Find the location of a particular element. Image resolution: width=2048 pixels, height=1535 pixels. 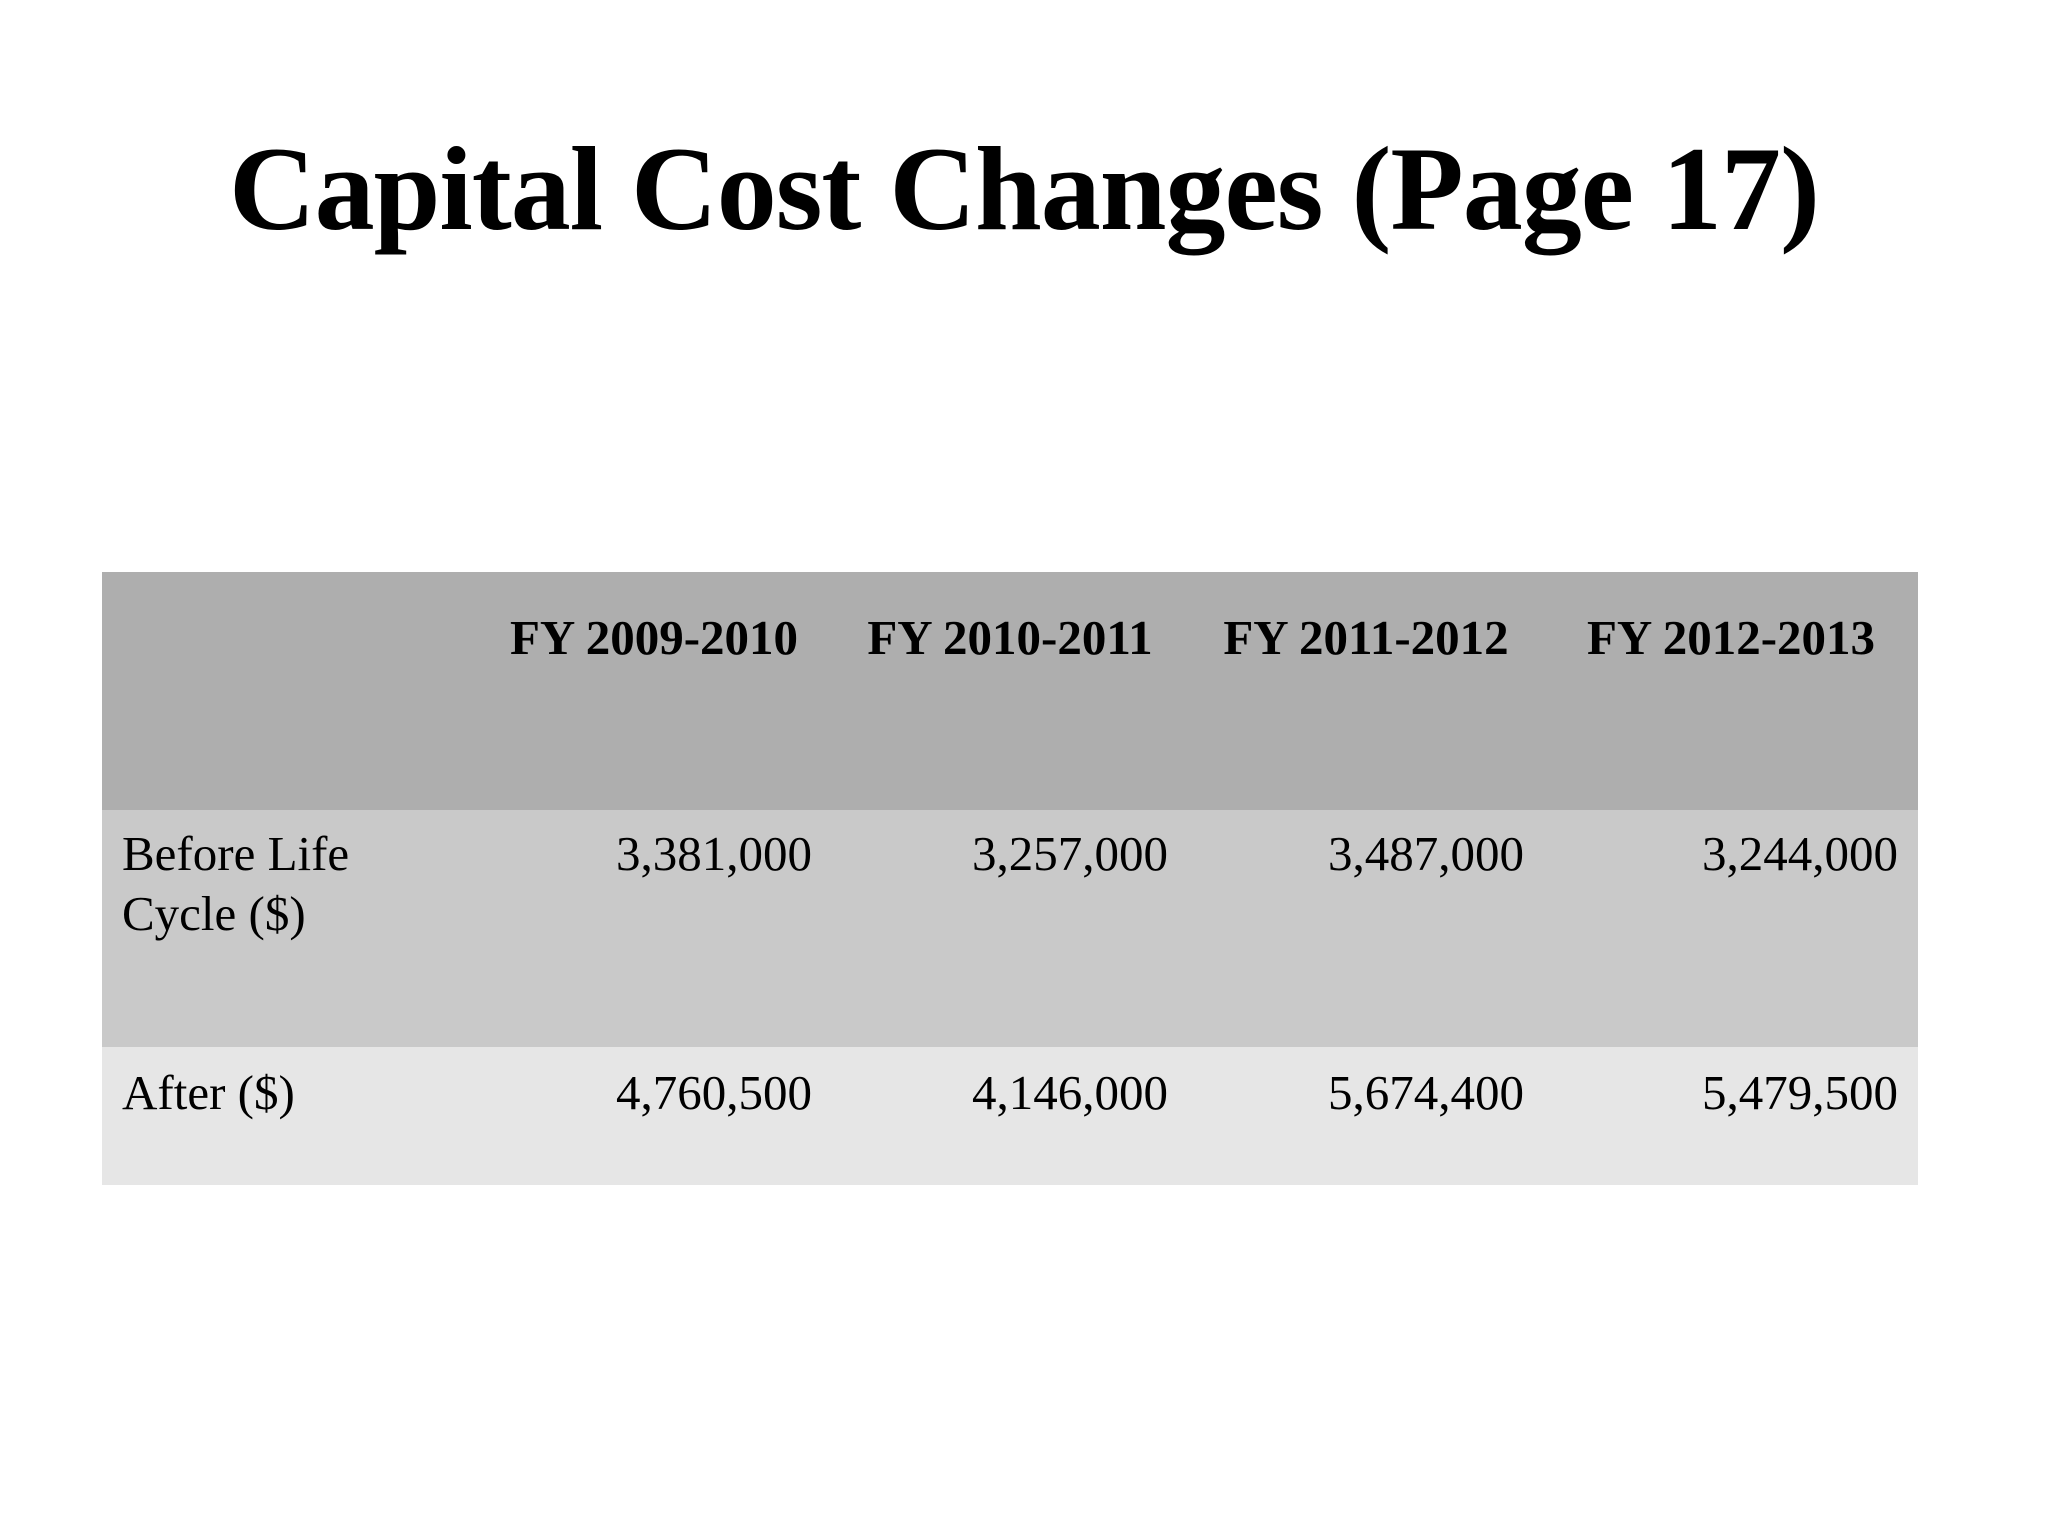

after-value-fy-2010-2011: 4,146,000 is located at coordinates (1010, 1116).